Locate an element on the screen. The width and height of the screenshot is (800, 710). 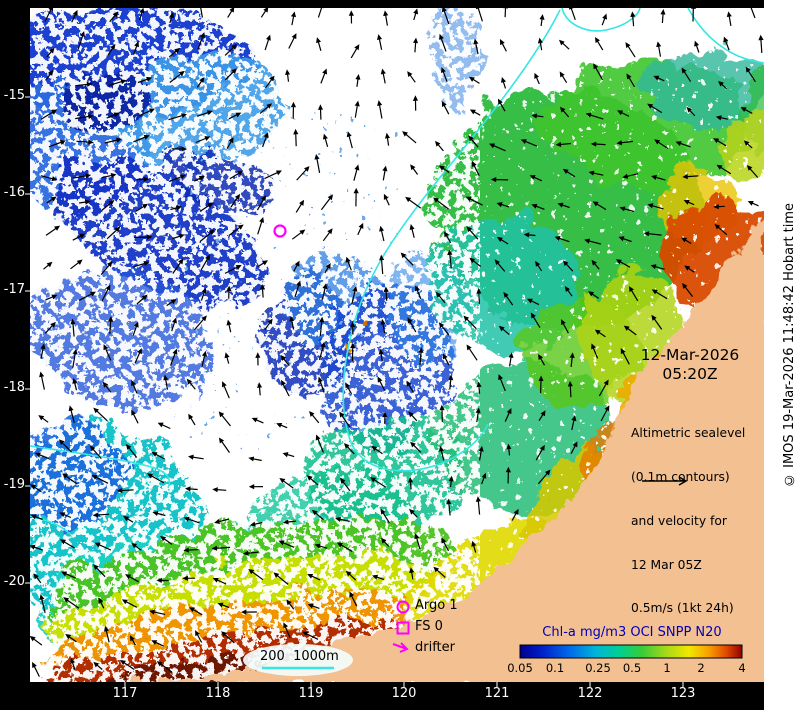
margin-top is located at coordinates (400, 4).